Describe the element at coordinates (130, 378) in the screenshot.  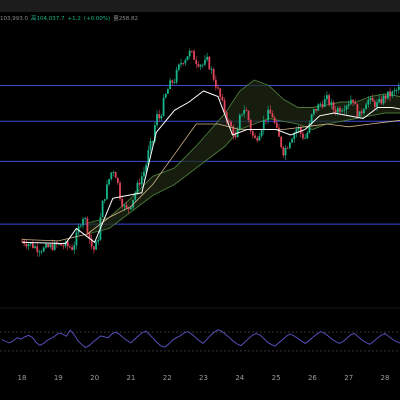
I see `x-tick-label-21: 21` at that location.